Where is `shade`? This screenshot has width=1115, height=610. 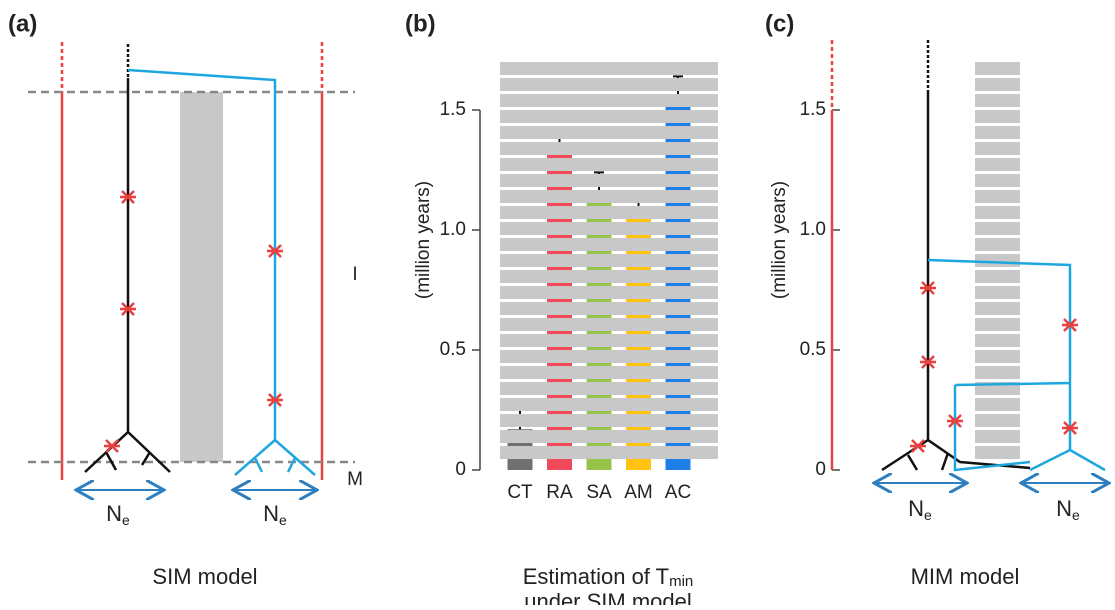
shade is located at coordinates (201, 277).